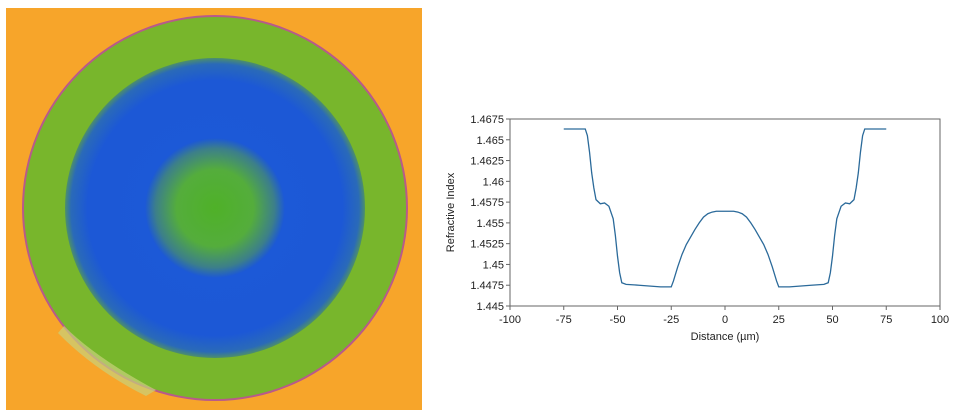 This screenshot has width=961, height=420. Describe the element at coordinates (493, 182) in the screenshot. I see `y-tick-label: 1.46` at that location.